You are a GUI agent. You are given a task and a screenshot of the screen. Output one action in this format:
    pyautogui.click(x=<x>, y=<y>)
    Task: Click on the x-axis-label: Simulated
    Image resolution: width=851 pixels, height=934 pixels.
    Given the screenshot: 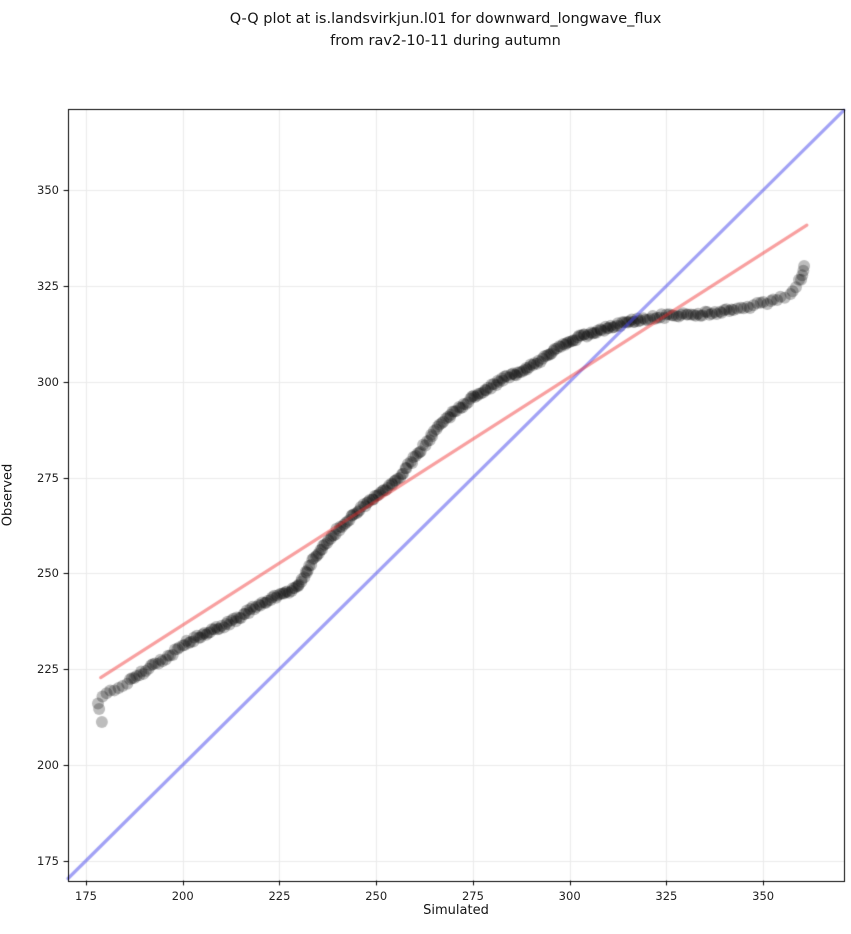 What is the action you would take?
    pyautogui.click(x=456, y=910)
    